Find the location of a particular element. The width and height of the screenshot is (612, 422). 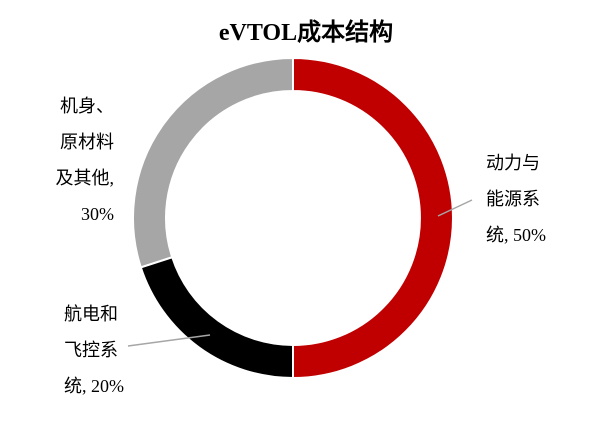

category-label: 航电和飞控系统, is located at coordinates (91, 350).